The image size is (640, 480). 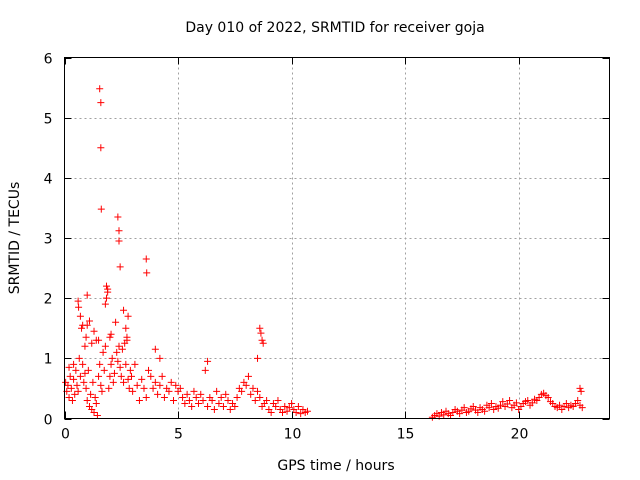 I want to click on y-tick-label: 3, so click(x=48, y=240).